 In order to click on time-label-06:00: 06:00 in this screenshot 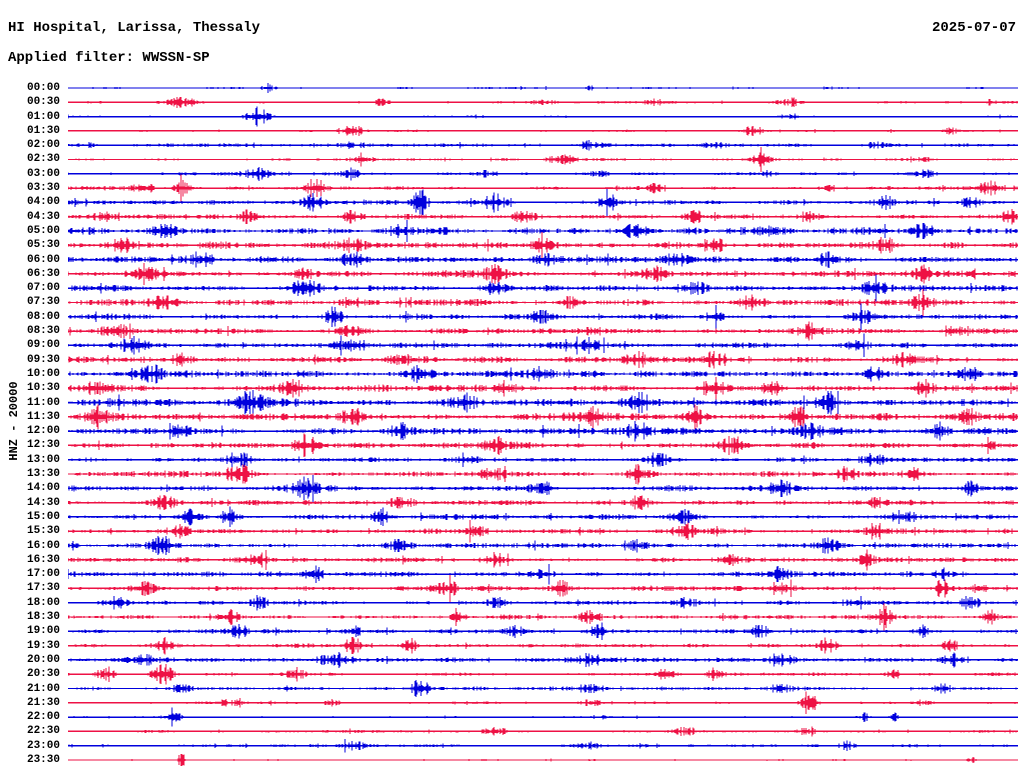, I will do `click(43, 260)`.